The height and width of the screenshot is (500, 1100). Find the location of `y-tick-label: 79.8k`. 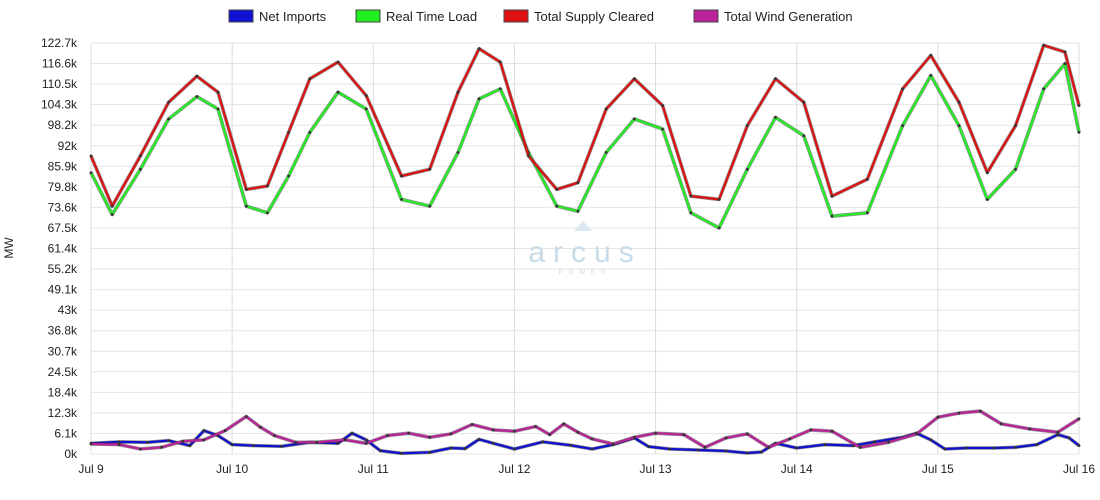

y-tick-label: 79.8k is located at coordinates (63, 187).